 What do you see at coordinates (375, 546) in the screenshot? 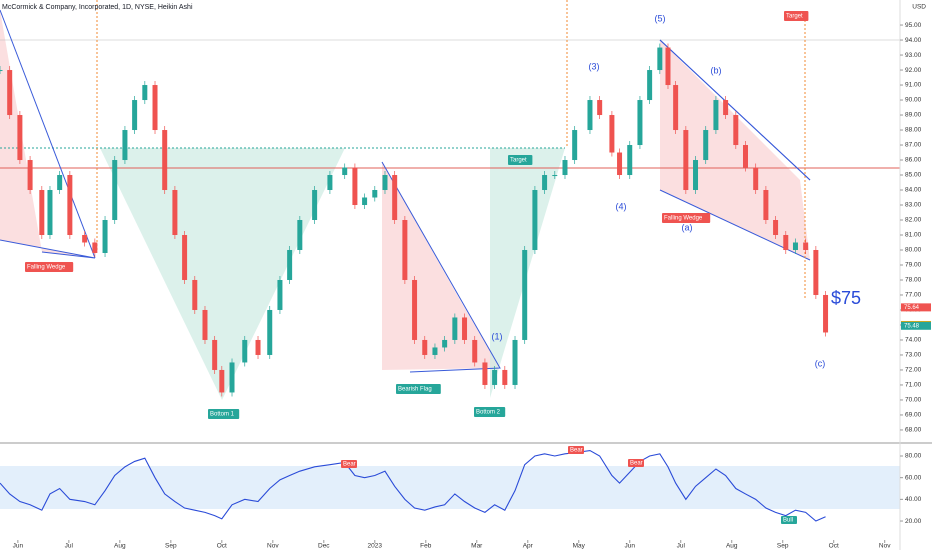
I see `x-tick-label: 2023` at bounding box center [375, 546].